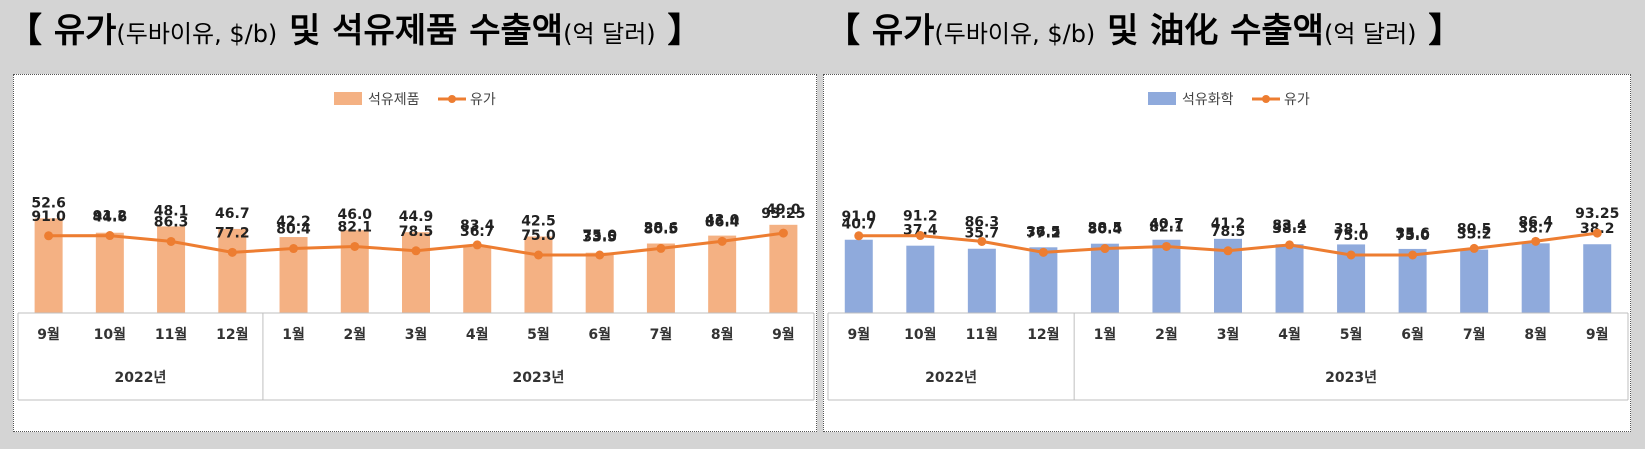 This screenshot has width=1645, height=449. What do you see at coordinates (1412, 234) in the screenshot?
I see `bar-value-label: 35.6` at bounding box center [1412, 234].